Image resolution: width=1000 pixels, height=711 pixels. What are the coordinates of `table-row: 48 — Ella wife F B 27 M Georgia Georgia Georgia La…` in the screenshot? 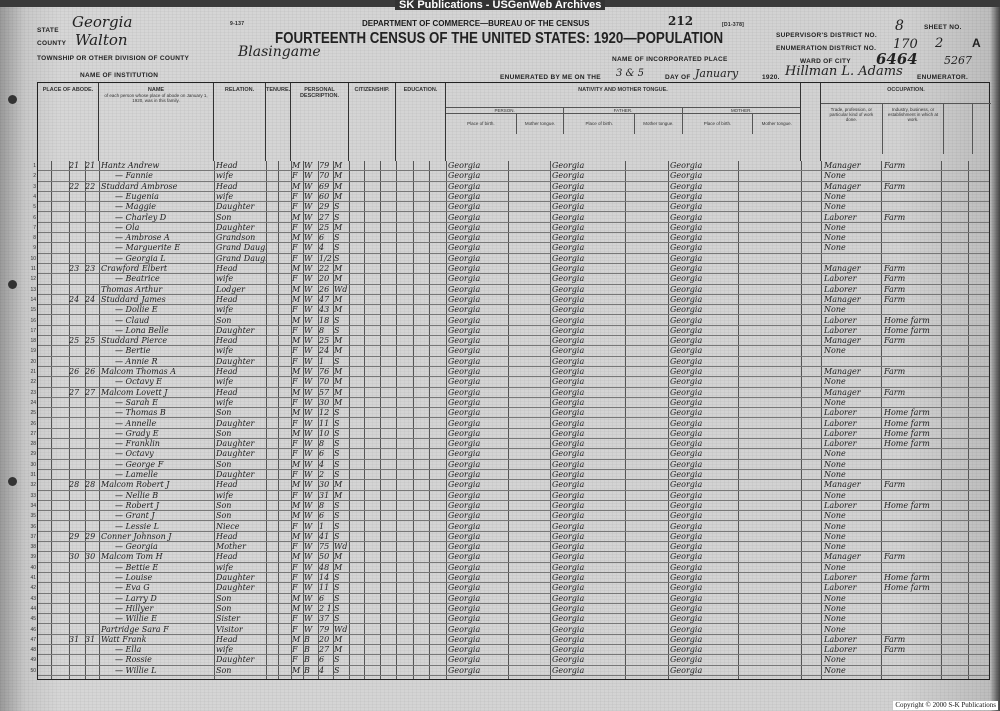 It's located at (509, 650).